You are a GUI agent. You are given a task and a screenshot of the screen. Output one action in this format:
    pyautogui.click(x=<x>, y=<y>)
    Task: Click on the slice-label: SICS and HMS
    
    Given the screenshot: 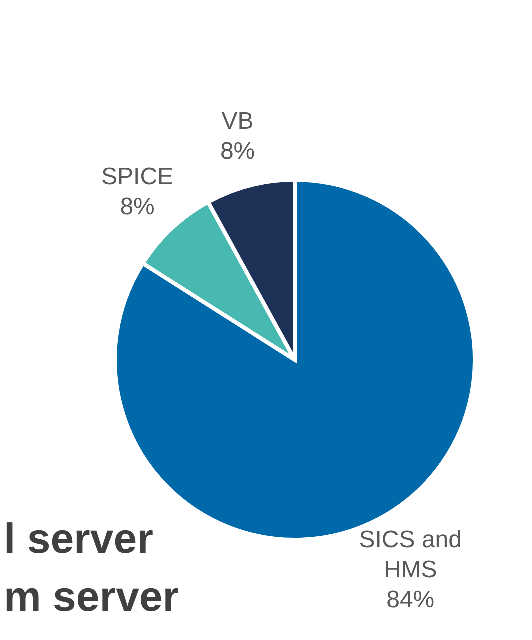 What is the action you would take?
    pyautogui.click(x=410, y=555)
    